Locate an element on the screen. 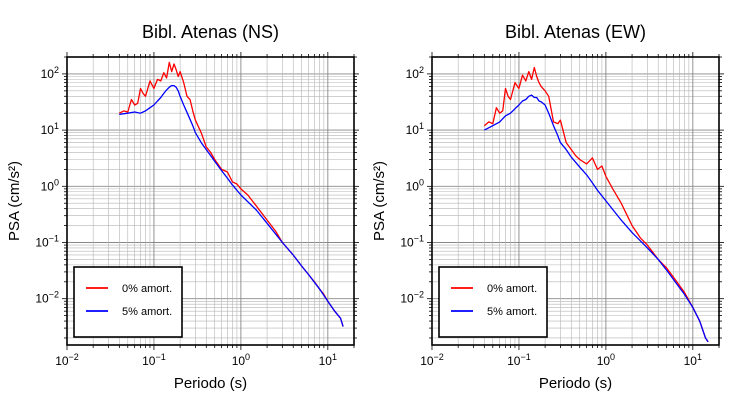  chart-title: Bibl. Atenas (NS) is located at coordinates (210, 32).